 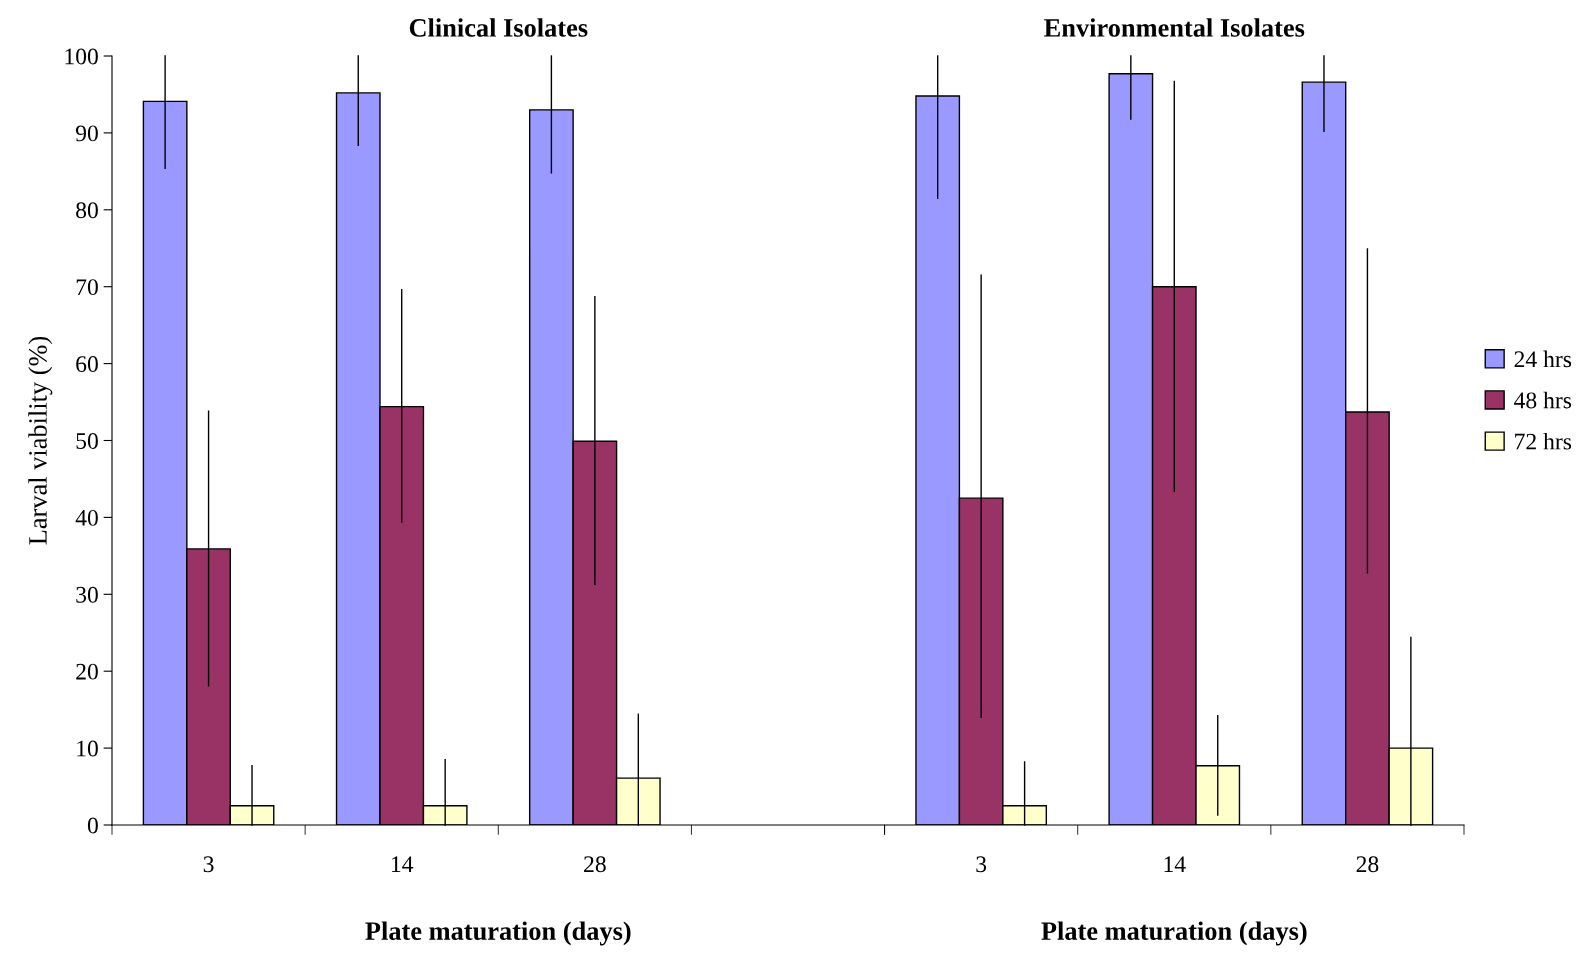 I want to click on y-axis-title: Larval viability (%), so click(x=40, y=440).